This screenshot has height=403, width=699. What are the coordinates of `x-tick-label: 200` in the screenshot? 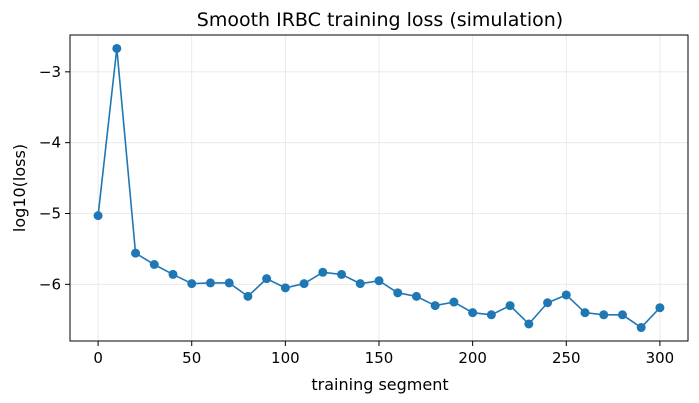 It's located at (472, 358).